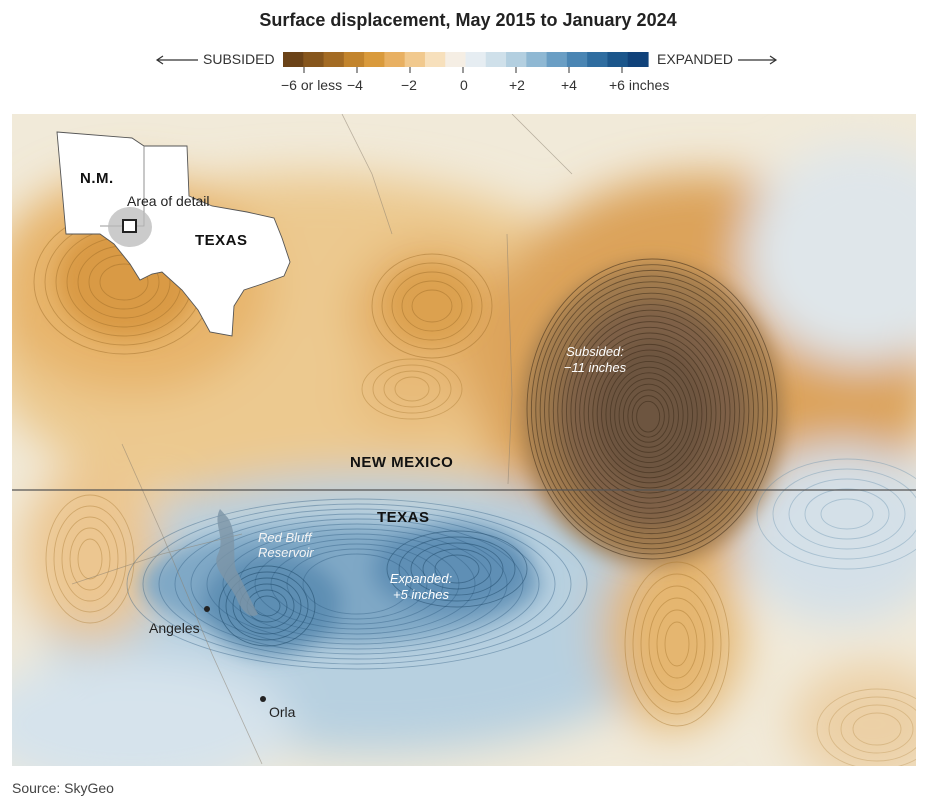 The width and height of the screenshot is (936, 807). I want to click on inset-detail-label: Area of detail, so click(168, 201).